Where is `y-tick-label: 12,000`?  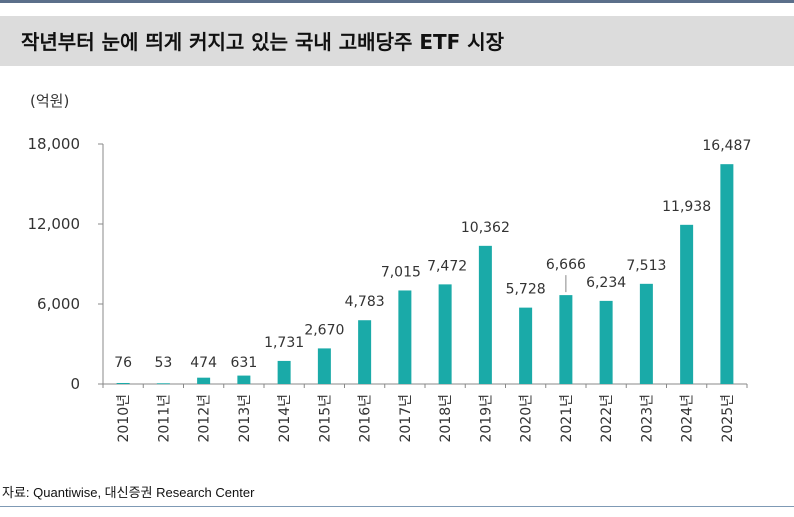 y-tick-label: 12,000 is located at coordinates (54, 224).